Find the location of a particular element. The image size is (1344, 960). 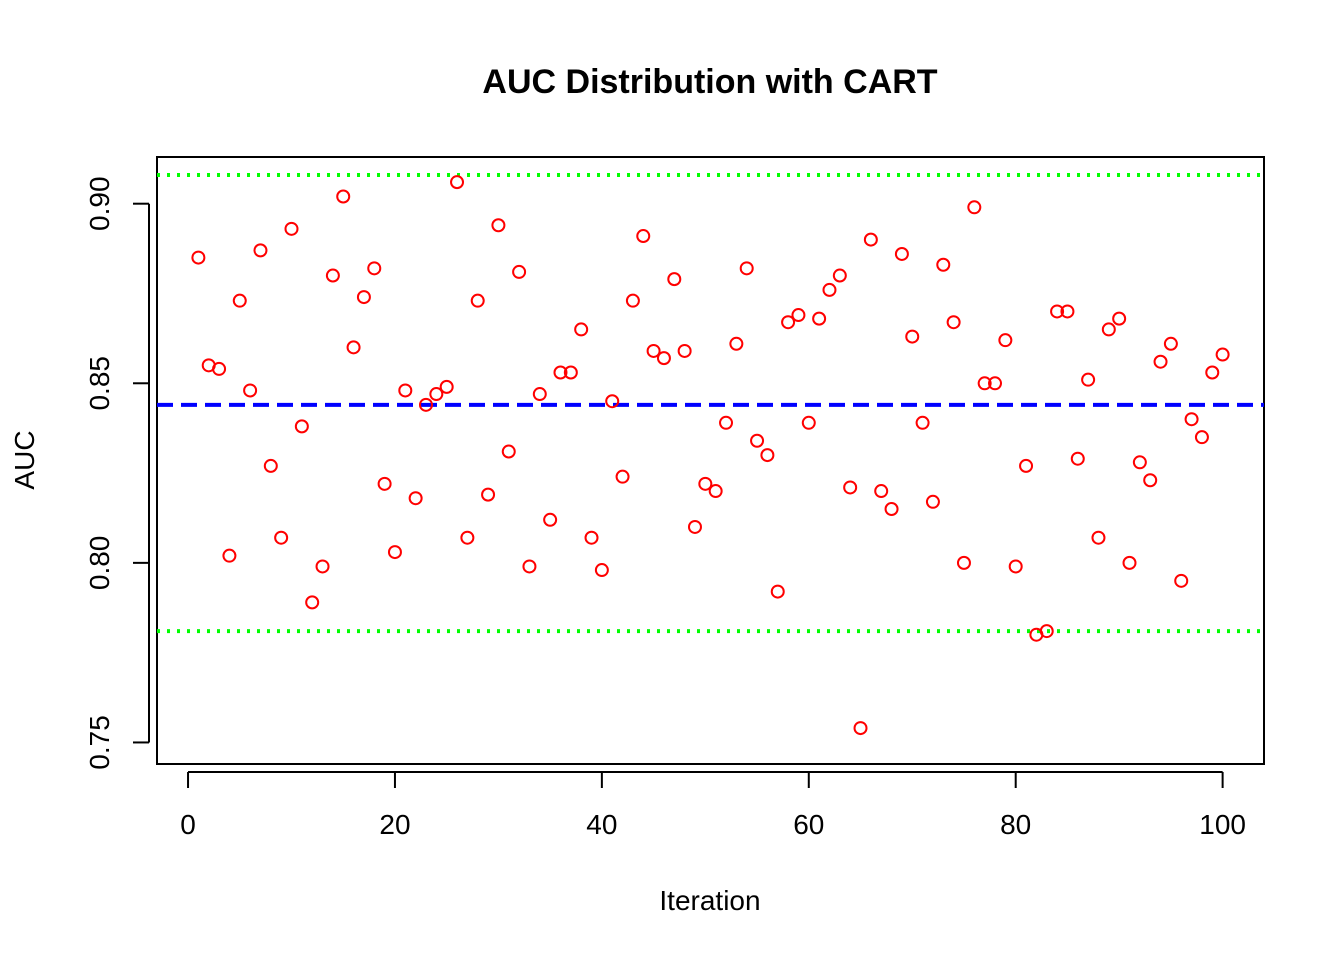

x-axis-label: Iteration is located at coordinates (709, 900).